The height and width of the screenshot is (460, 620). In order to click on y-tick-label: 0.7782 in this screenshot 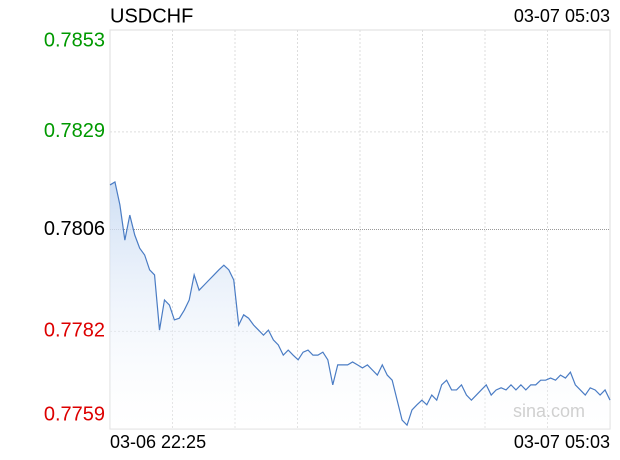, I will do `click(74, 331)`.